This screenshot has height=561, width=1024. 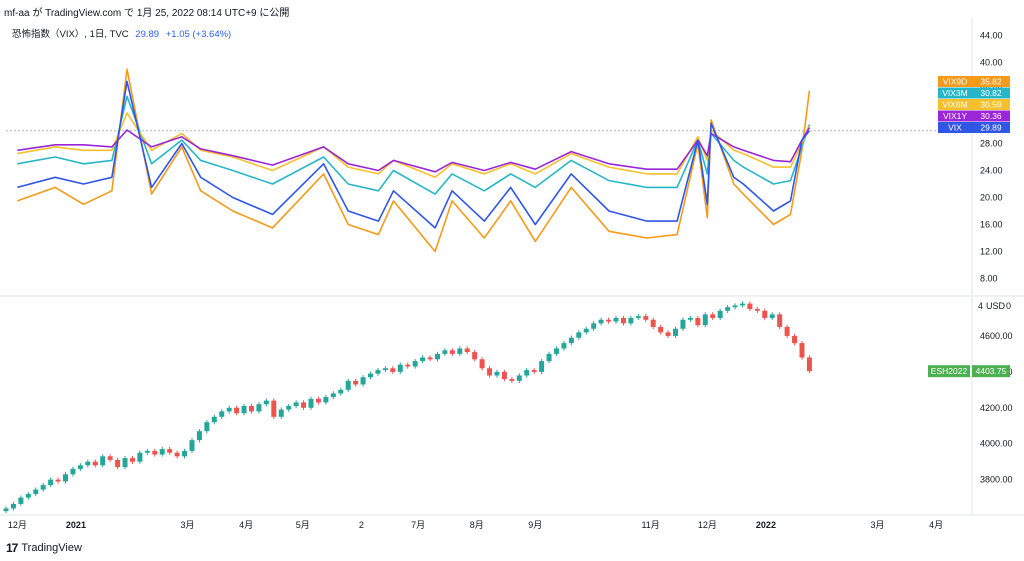 I want to click on vix-axis-tick: 16.00, so click(x=991, y=225).